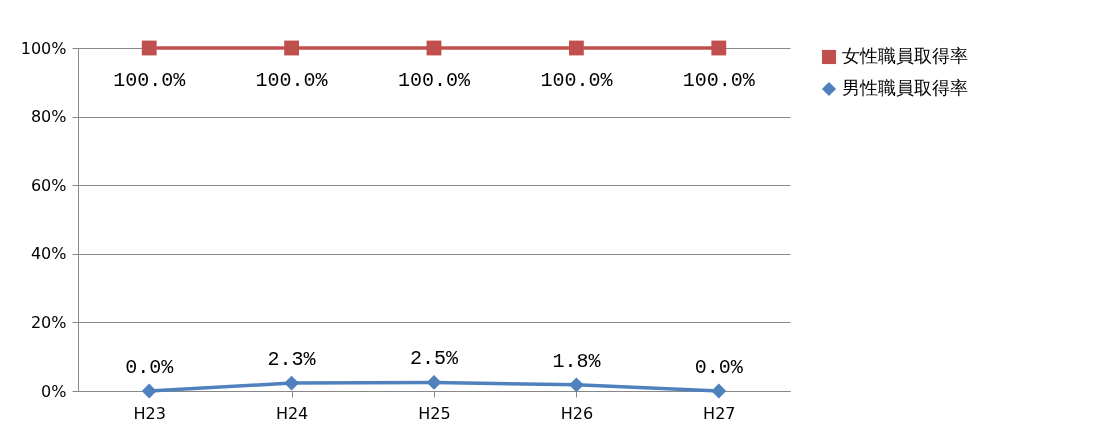 This screenshot has width=1118, height=448. Describe the element at coordinates (434, 359) in the screenshot. I see `data-label: 2.5%` at that location.